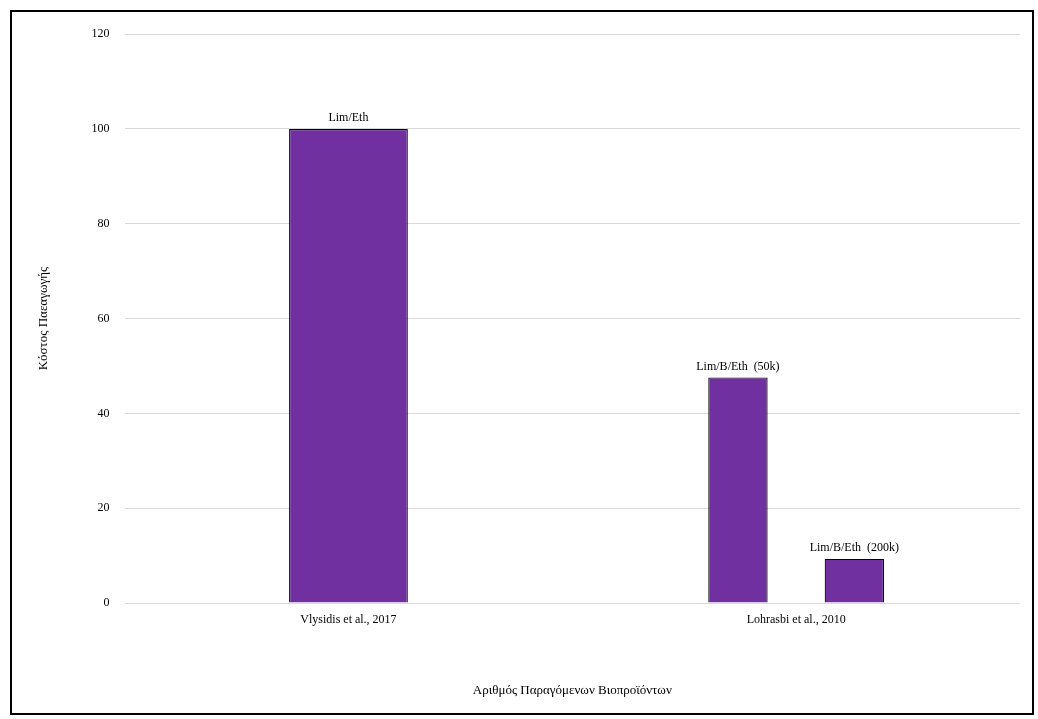 This screenshot has width=1038, height=719. I want to click on series-label: Lim/B/Eth (50k), so click(738, 365).